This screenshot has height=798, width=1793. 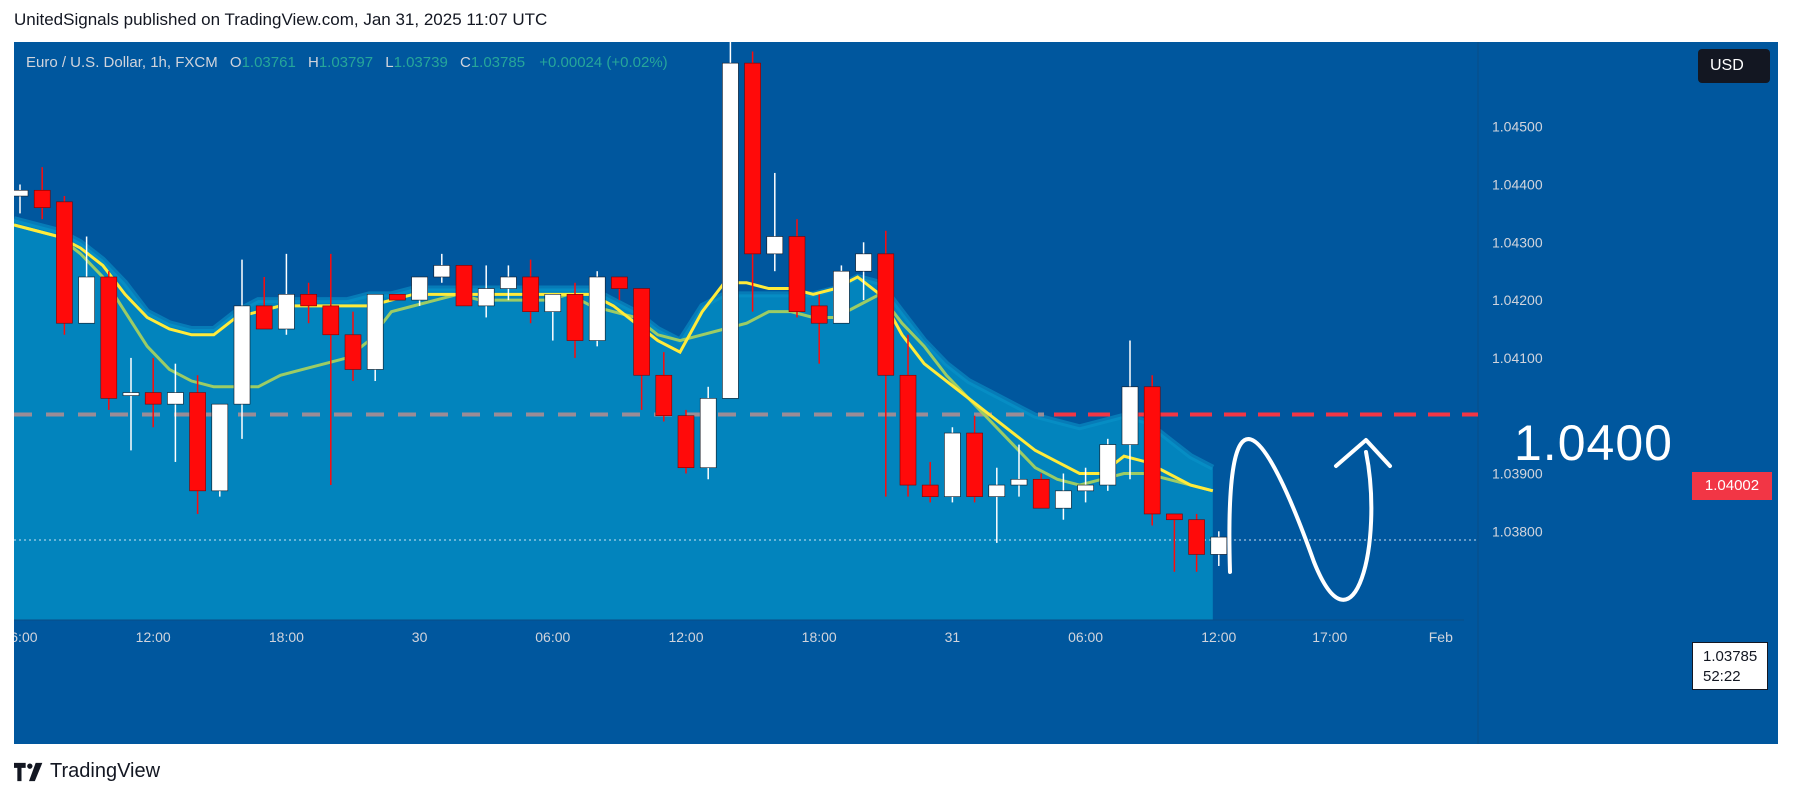 I want to click on low-value: 1.03739, so click(x=420, y=62).